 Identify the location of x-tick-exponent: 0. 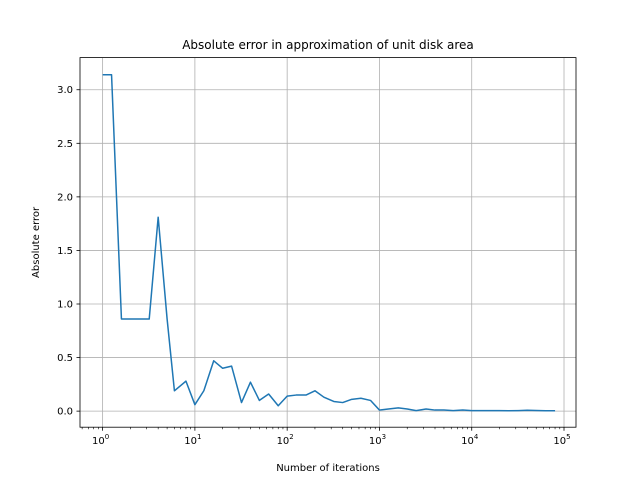
(107, 437).